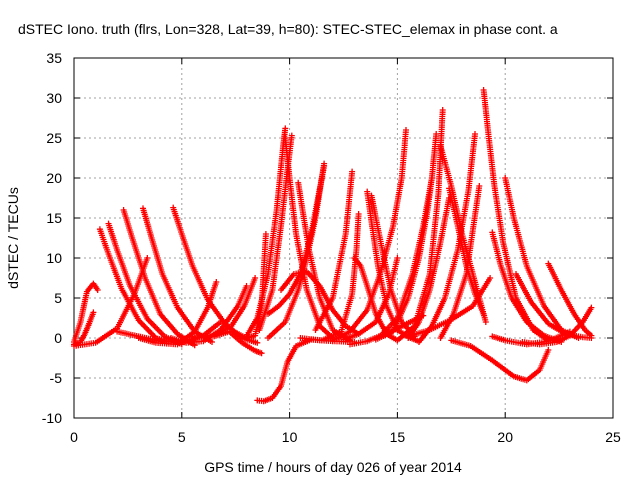  What do you see at coordinates (54, 258) in the screenshot?
I see `y-tick-label: 10` at bounding box center [54, 258].